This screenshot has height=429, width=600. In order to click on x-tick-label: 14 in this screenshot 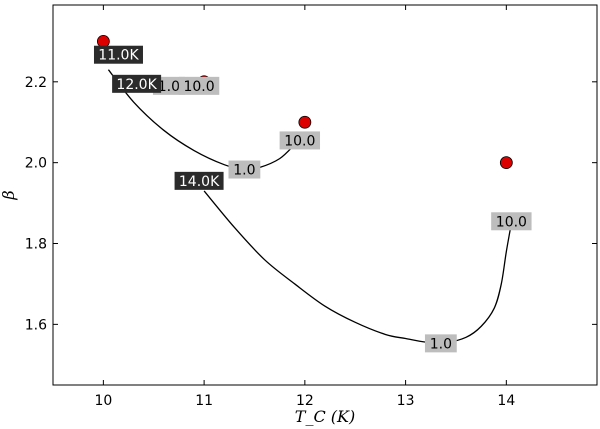, I will do `click(506, 401)`.